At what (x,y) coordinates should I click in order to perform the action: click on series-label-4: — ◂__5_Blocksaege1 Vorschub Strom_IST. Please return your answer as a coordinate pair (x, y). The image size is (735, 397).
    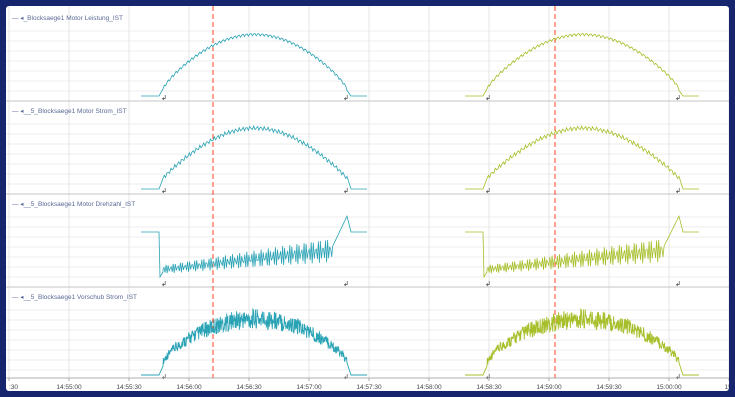
    Looking at the image, I should click on (74, 297).